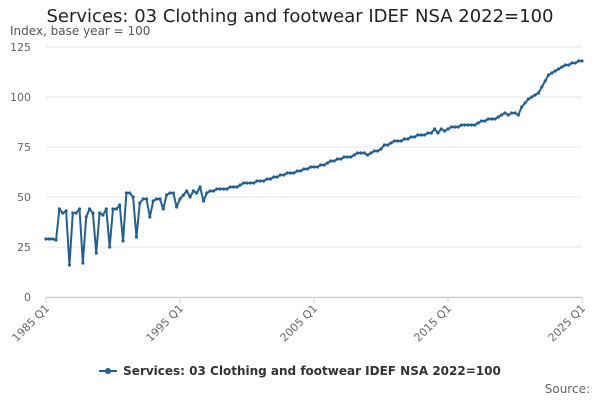 Image resolution: width=600 pixels, height=400 pixels. Describe the element at coordinates (567, 389) in the screenshot. I see `source-credits: Source:` at that location.